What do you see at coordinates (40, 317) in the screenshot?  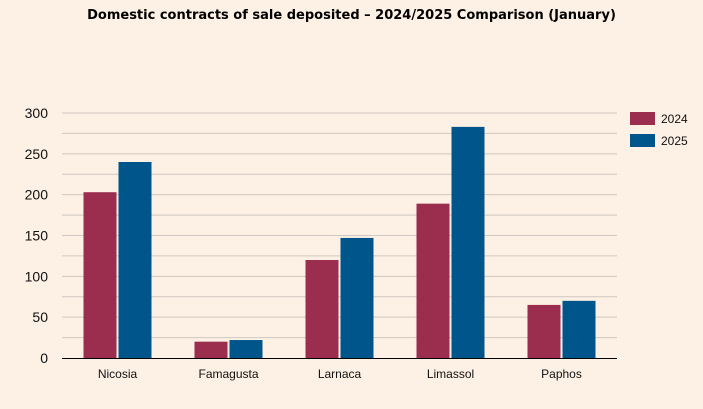 I see `y-tick-label: 50` at bounding box center [40, 317].